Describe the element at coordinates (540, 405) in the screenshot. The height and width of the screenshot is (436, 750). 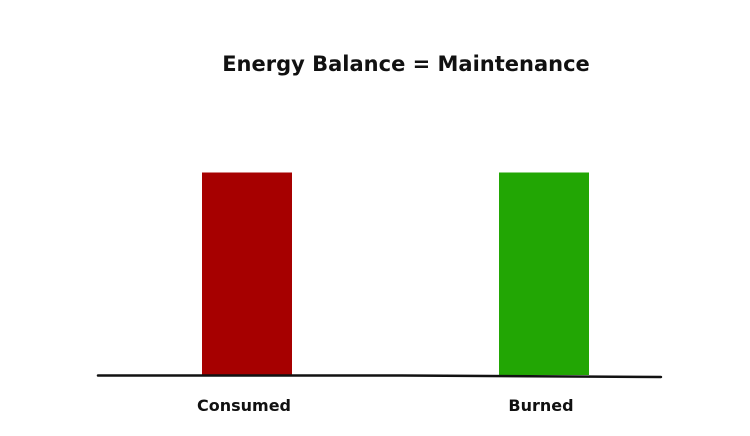
I see `category-label-burned: Burned` at that location.